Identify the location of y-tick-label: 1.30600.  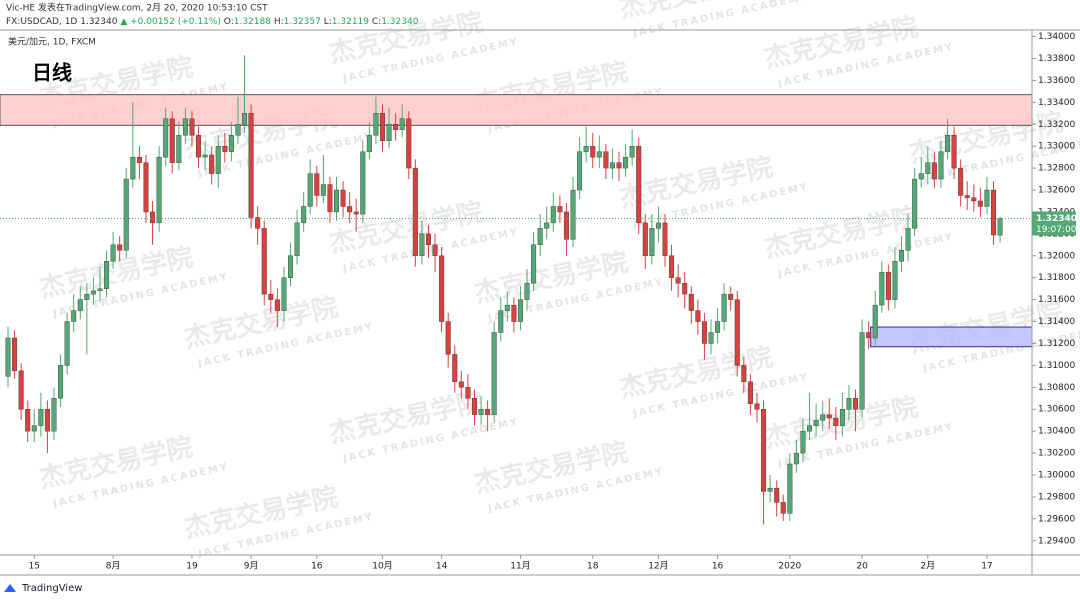
(1056, 410).